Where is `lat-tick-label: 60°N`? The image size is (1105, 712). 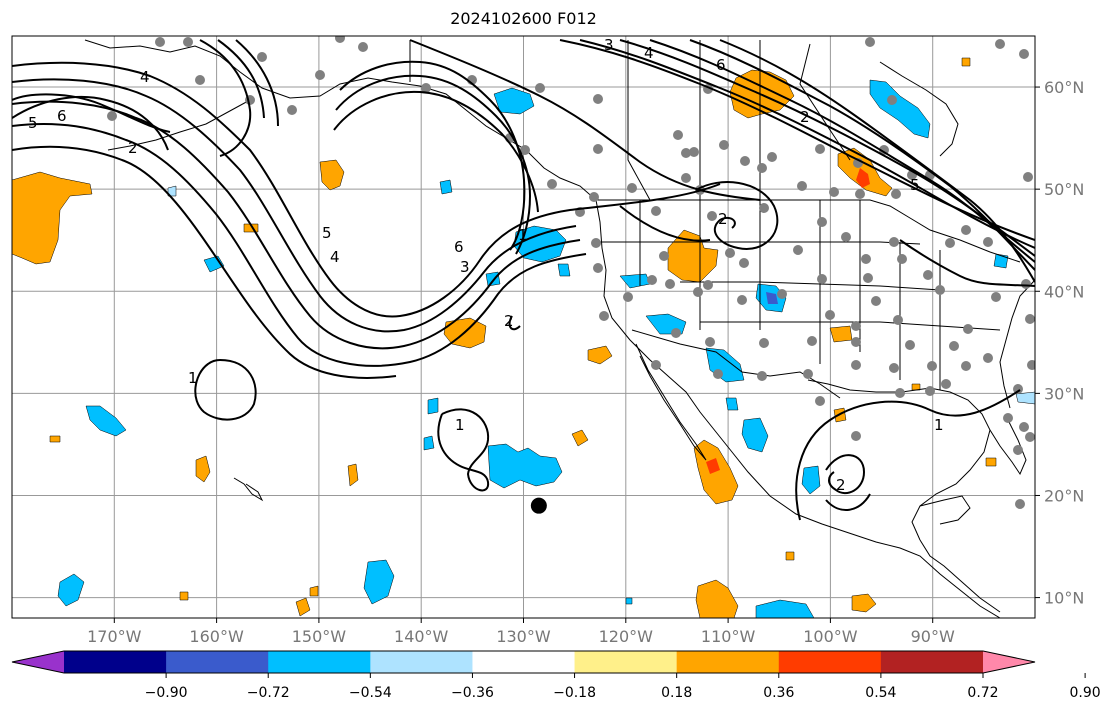
lat-tick-label: 60°N is located at coordinates (1064, 87).